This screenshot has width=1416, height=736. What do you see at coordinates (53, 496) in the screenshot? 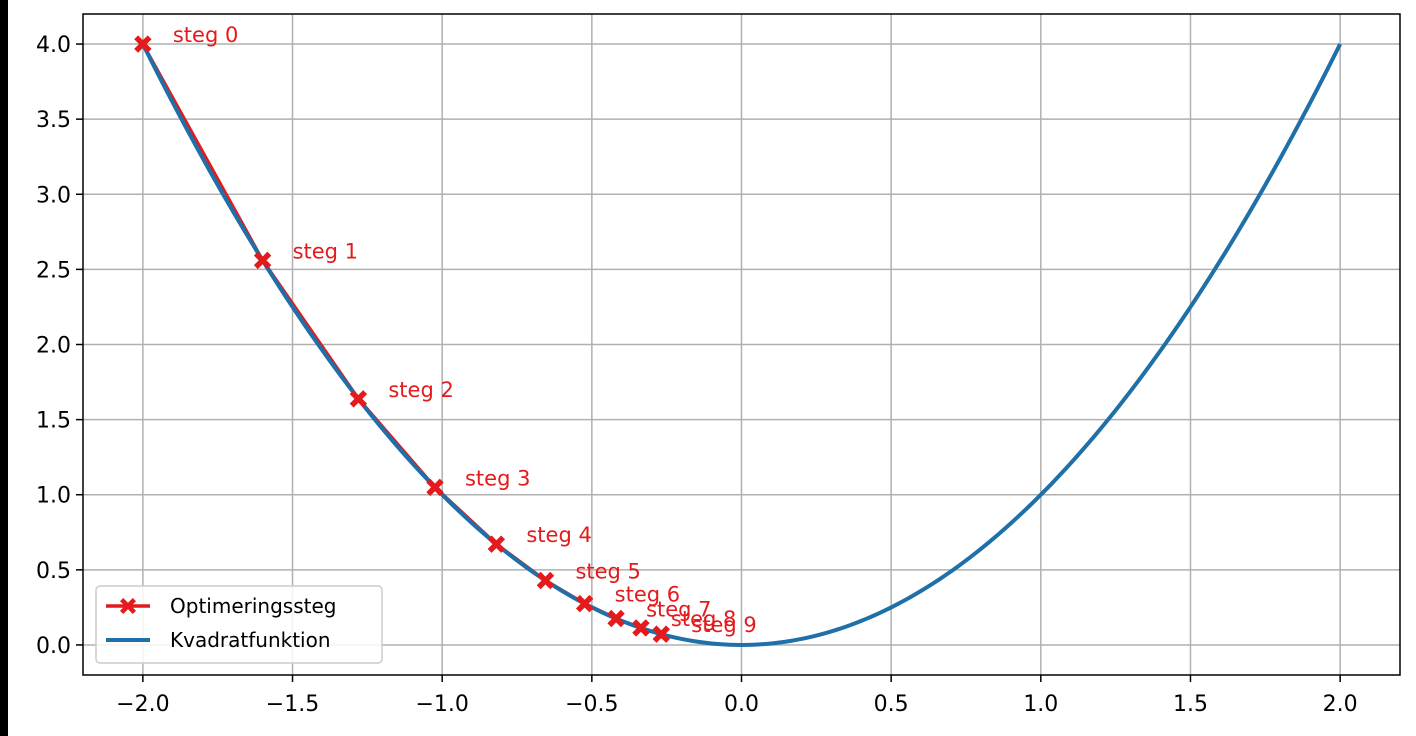
I see `y-tick-label: 1.0` at bounding box center [53, 496].